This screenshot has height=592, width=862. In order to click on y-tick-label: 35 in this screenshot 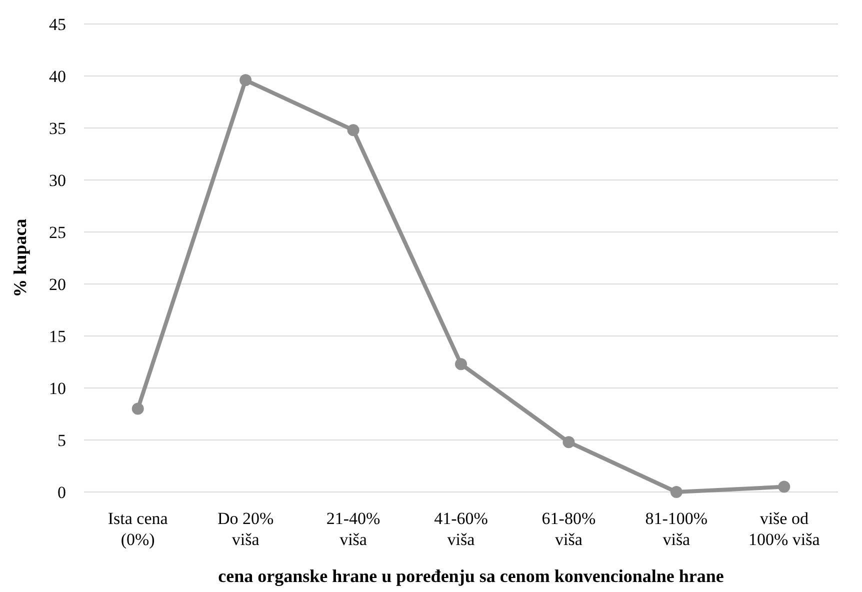, I will do `click(57, 128)`.